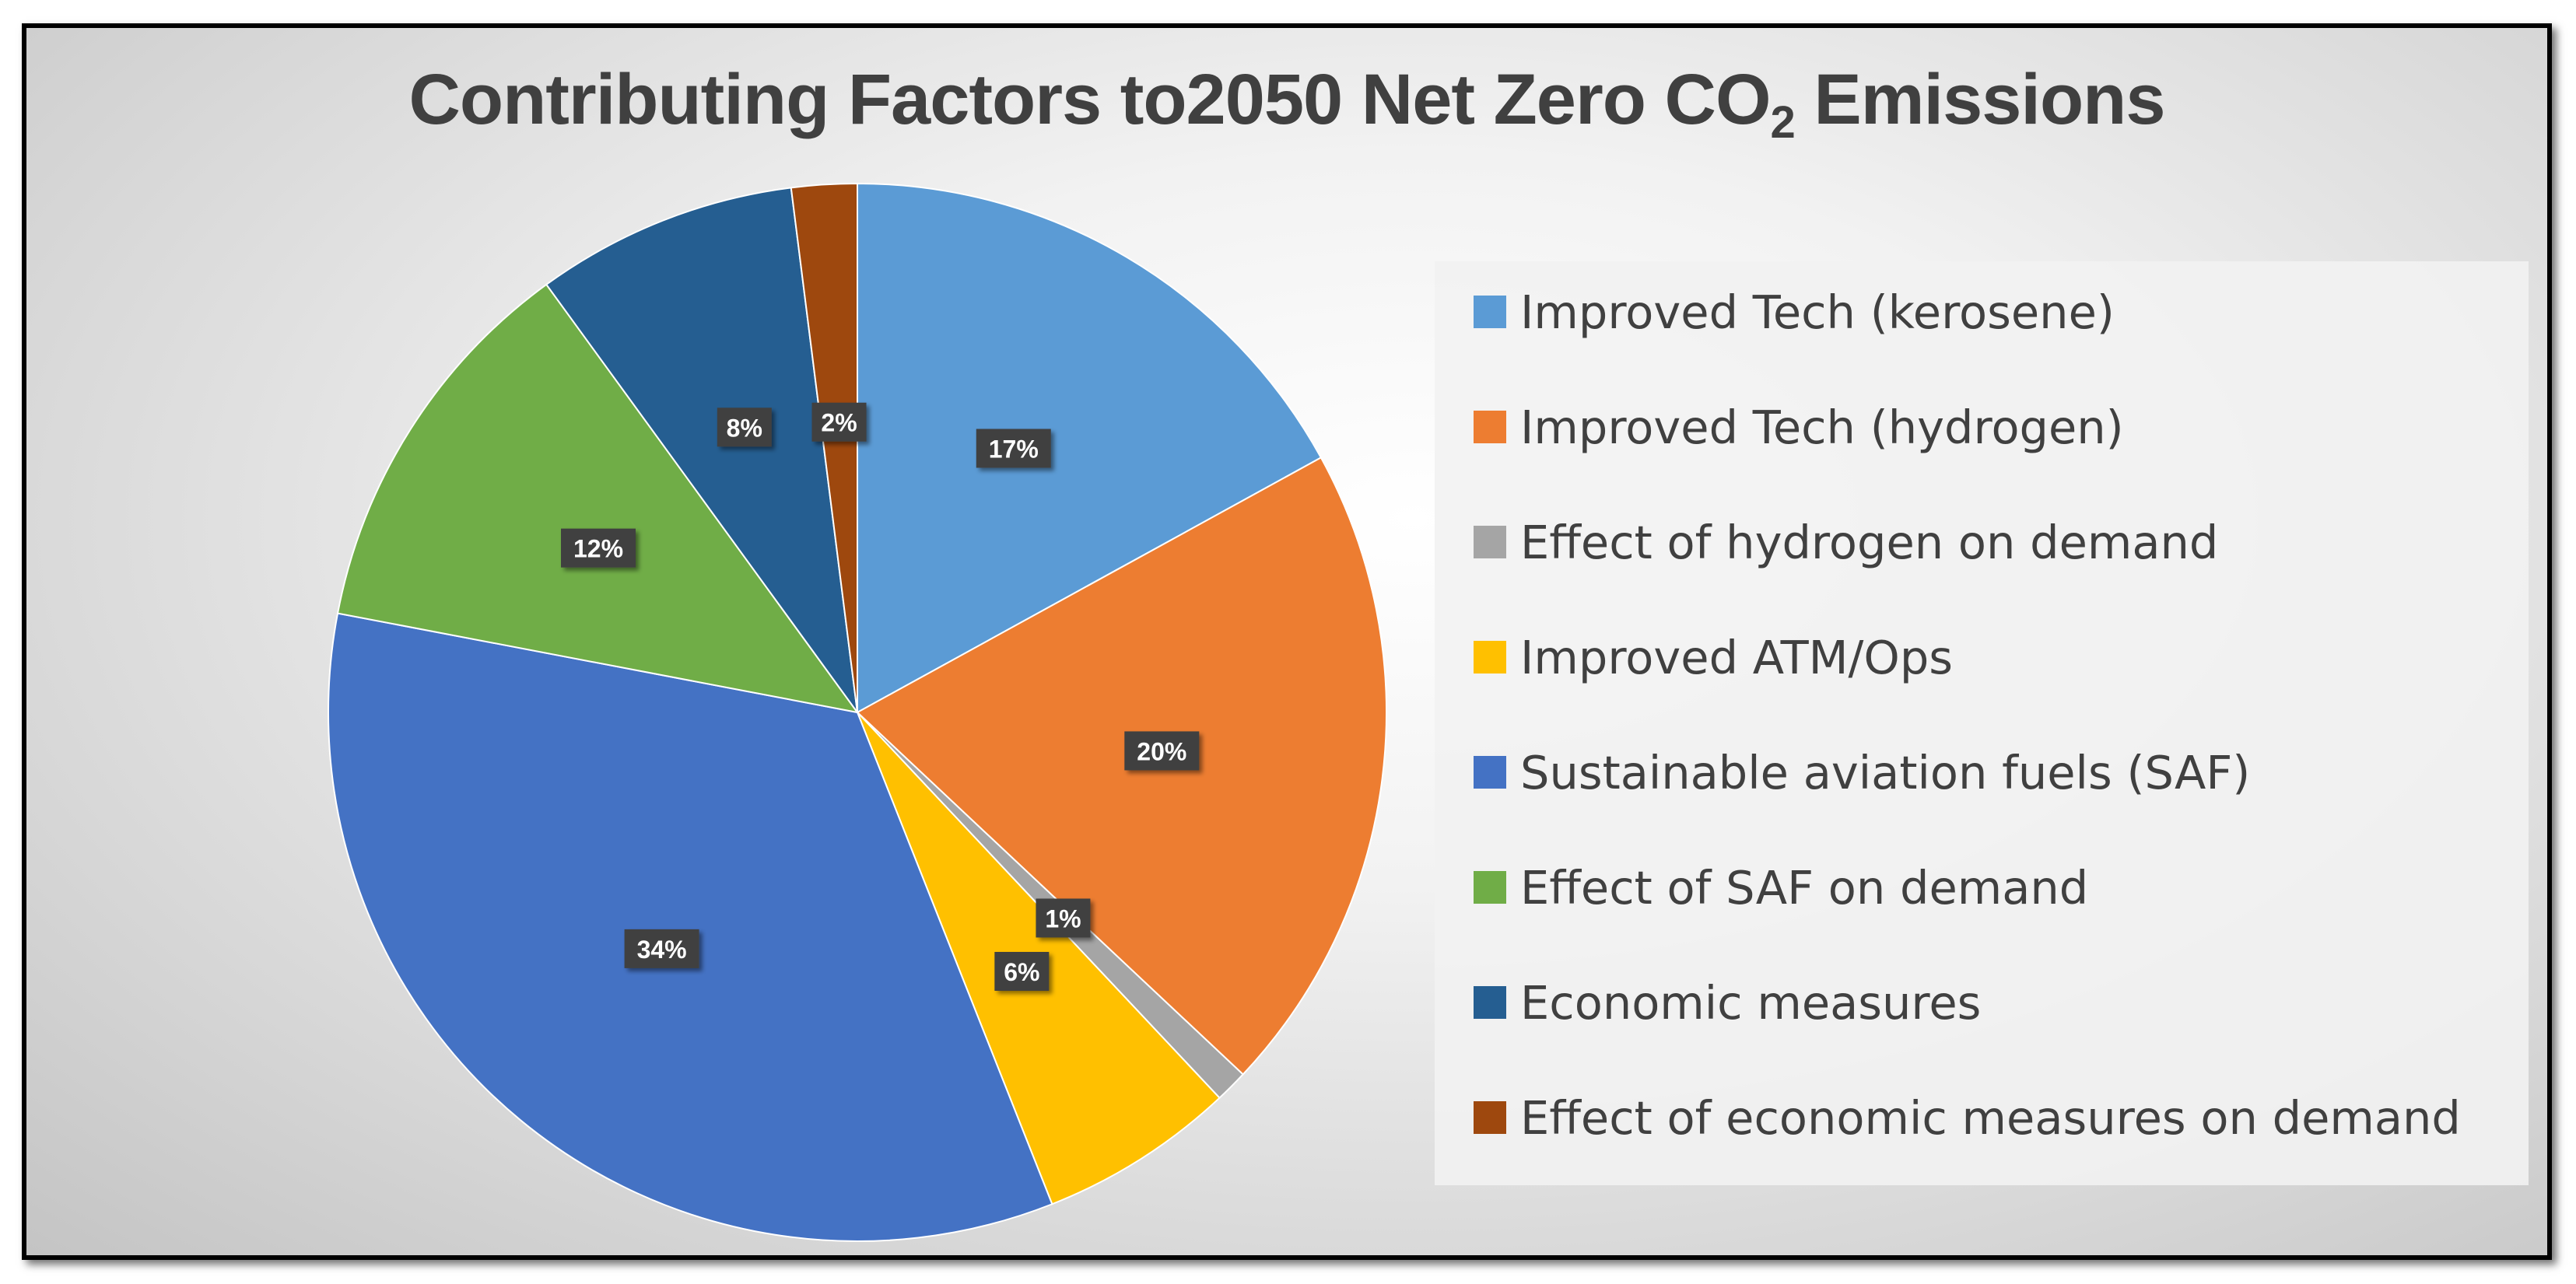 Image resolution: width=2576 pixels, height=1284 pixels. Describe the element at coordinates (1885, 772) in the screenshot. I see `legend-label: Sustainable aviation fuels (SAF)` at that location.